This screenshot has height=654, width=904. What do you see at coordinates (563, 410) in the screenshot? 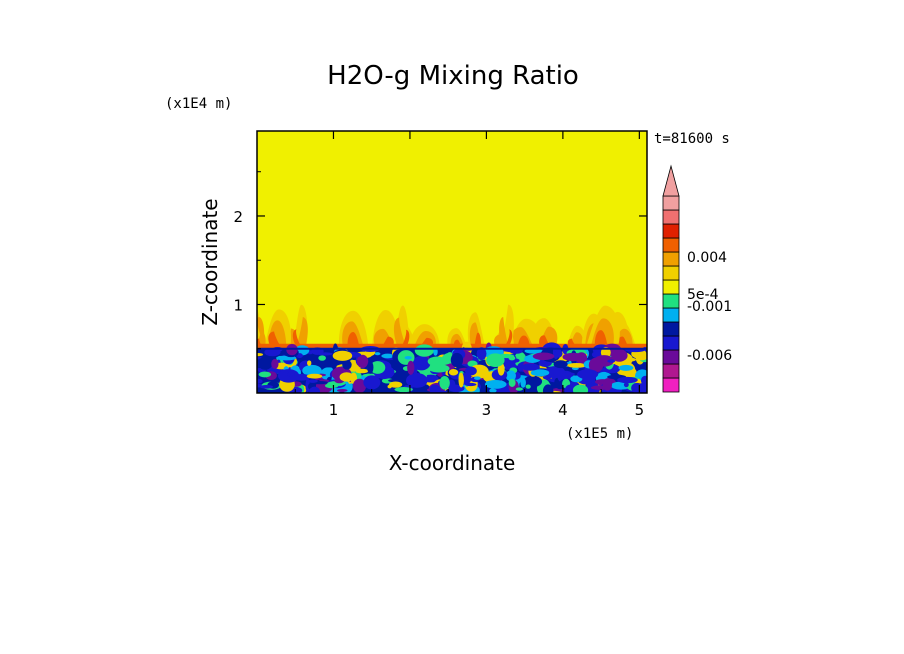
I see `x-tick-label: 4` at bounding box center [563, 410].